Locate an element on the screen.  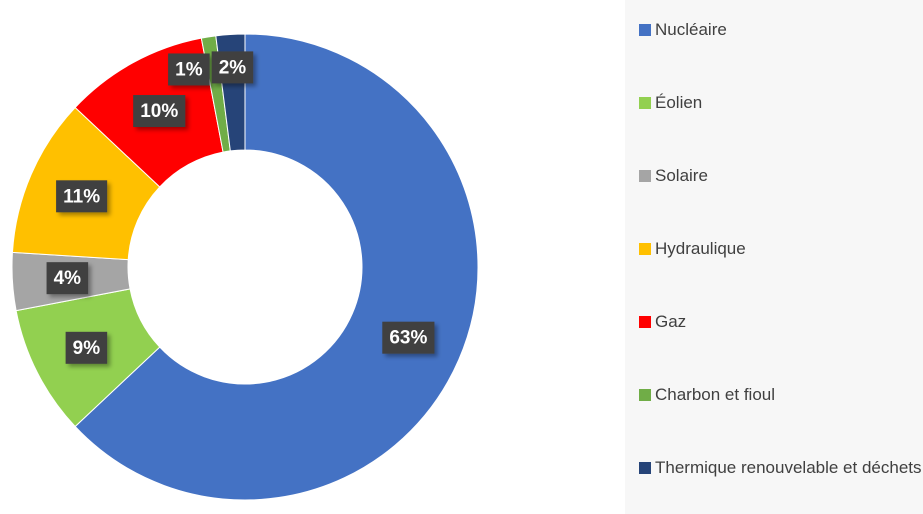
legend-item: Thermique renouvelable et déchets is located at coordinates (781, 468).